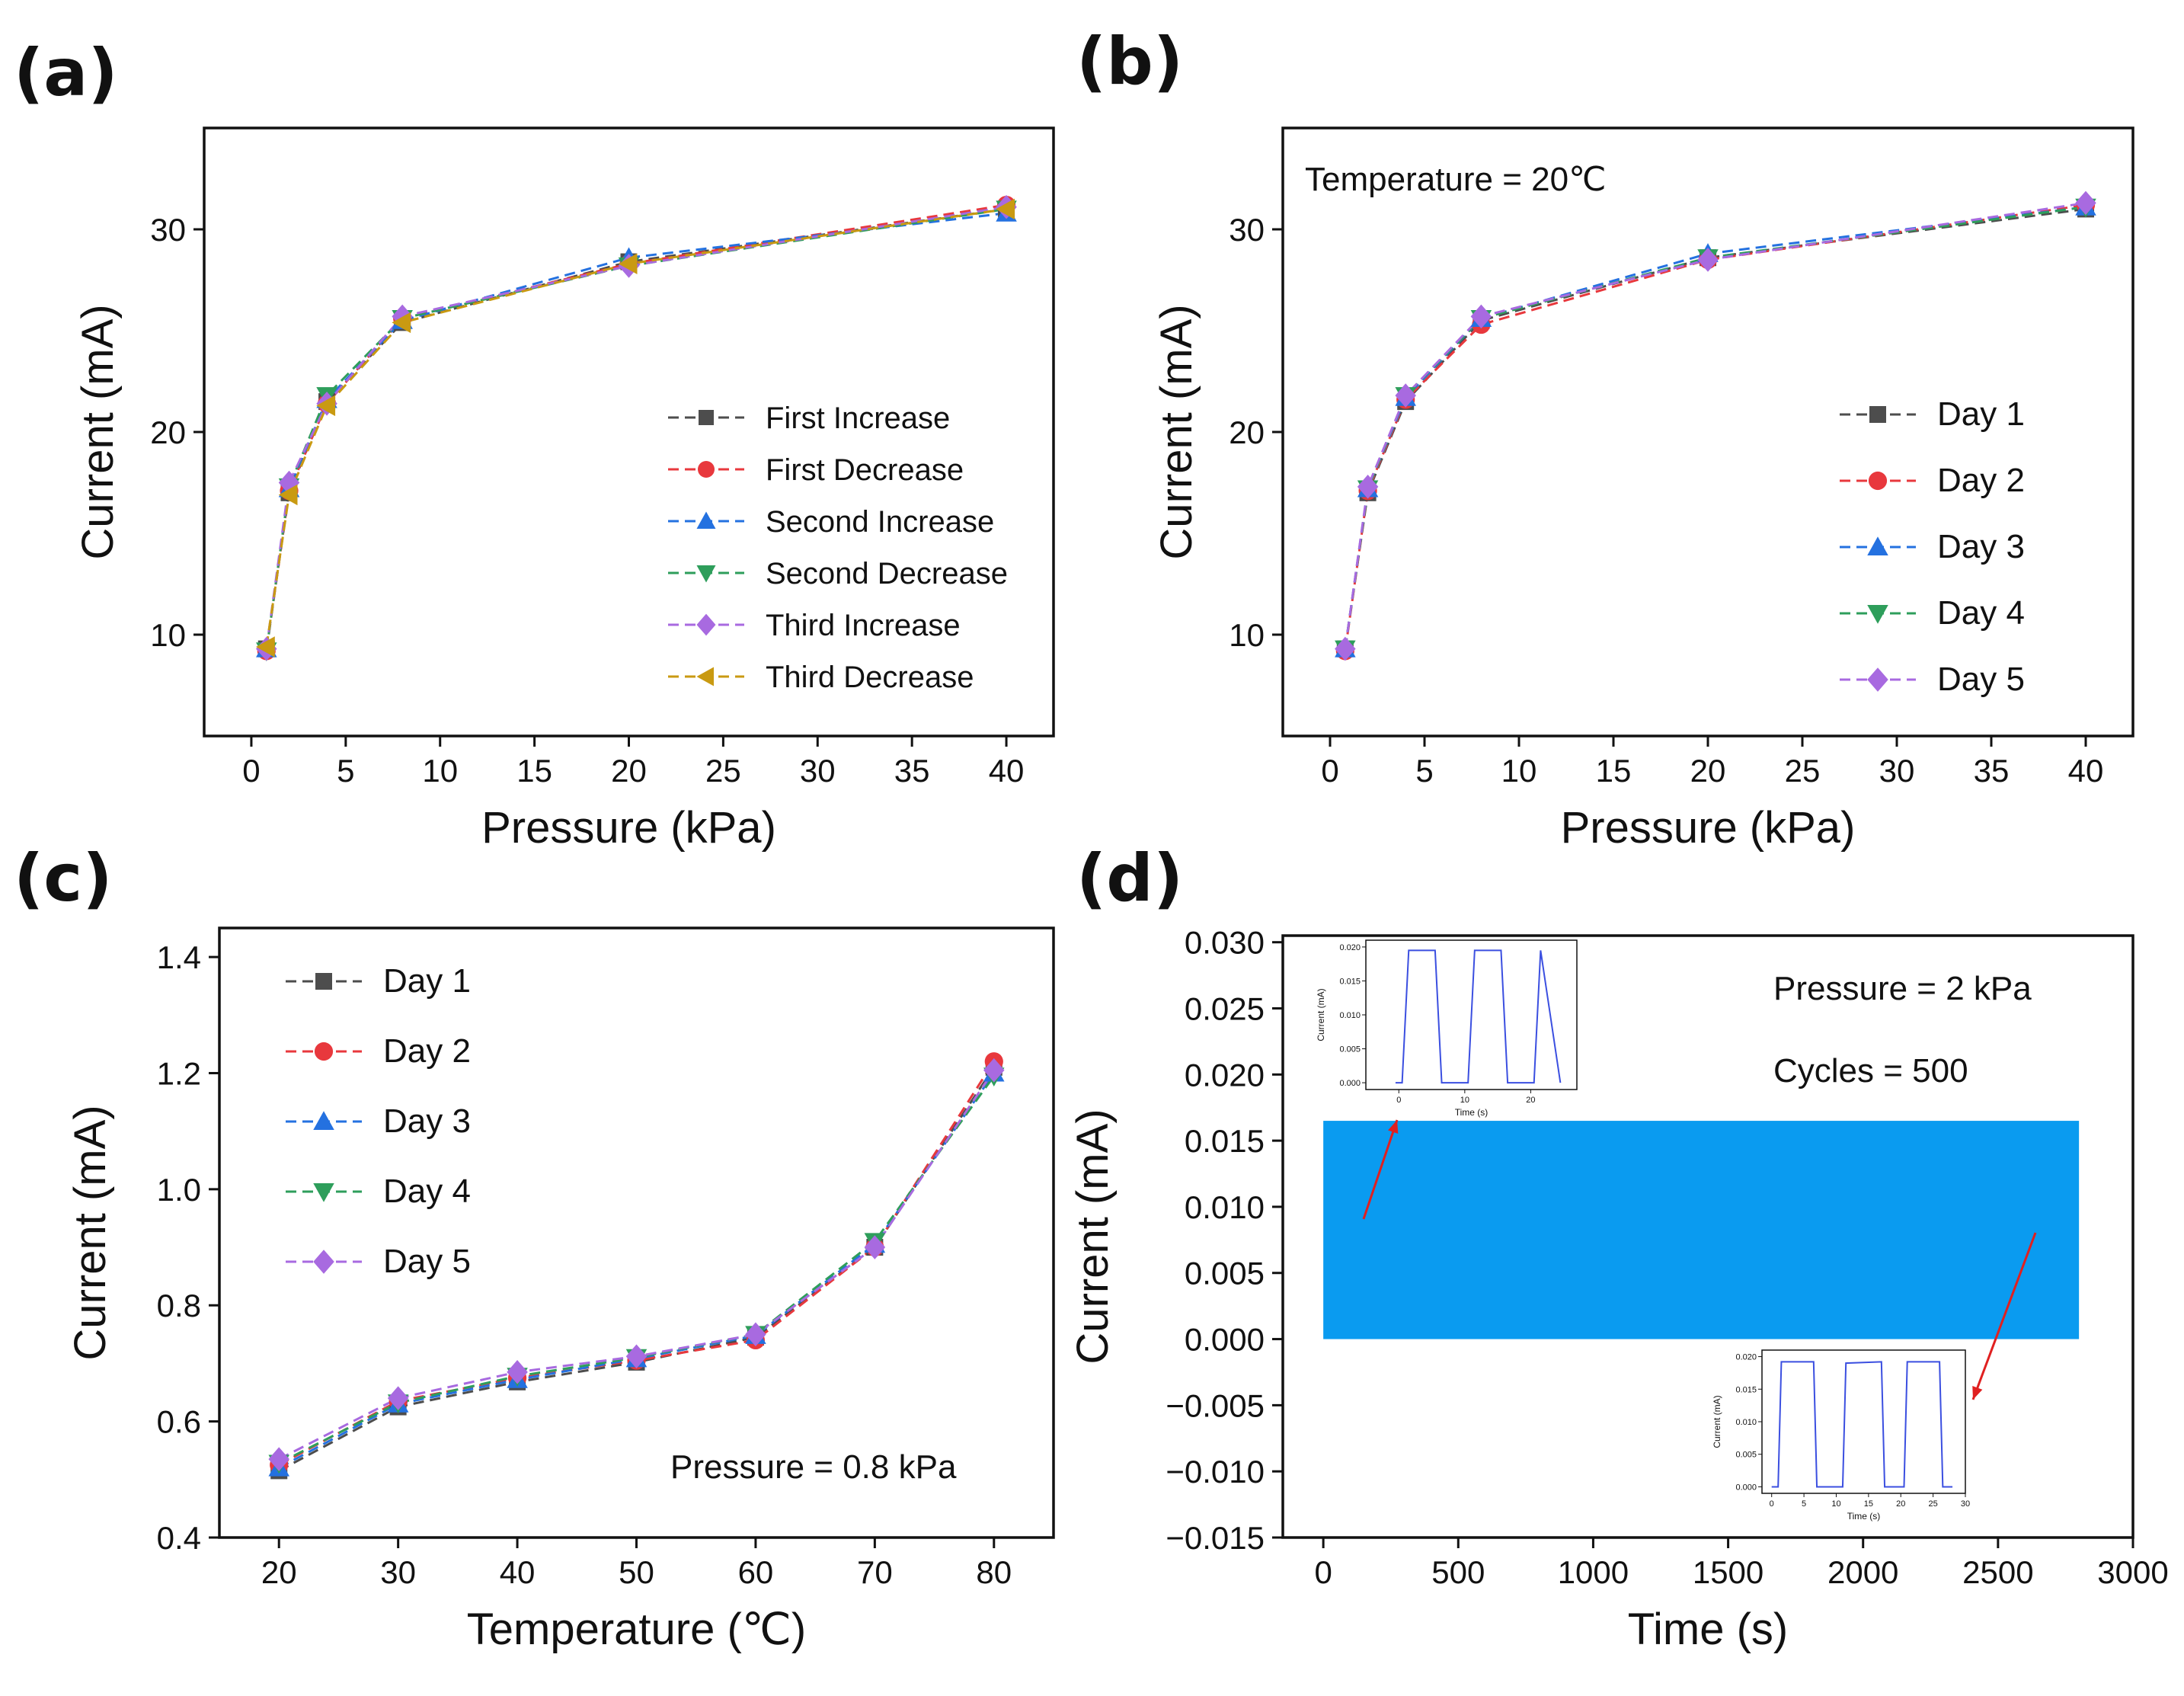  I want to click on y-tick-label: 0.6, so click(179, 1422).